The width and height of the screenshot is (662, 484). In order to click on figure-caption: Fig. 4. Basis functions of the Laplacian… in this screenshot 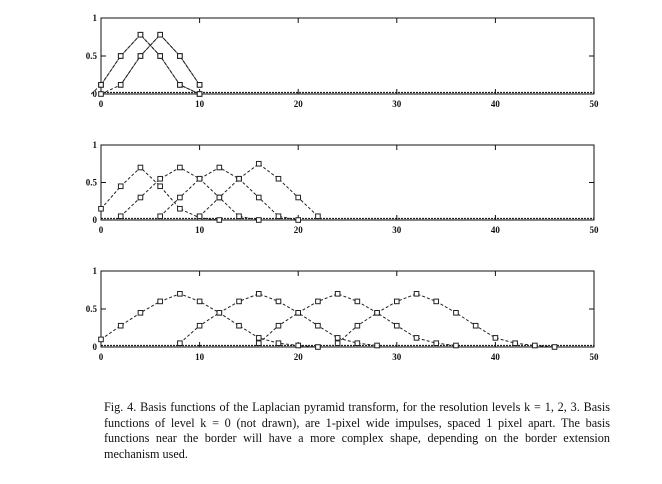, I will do `click(357, 430)`.